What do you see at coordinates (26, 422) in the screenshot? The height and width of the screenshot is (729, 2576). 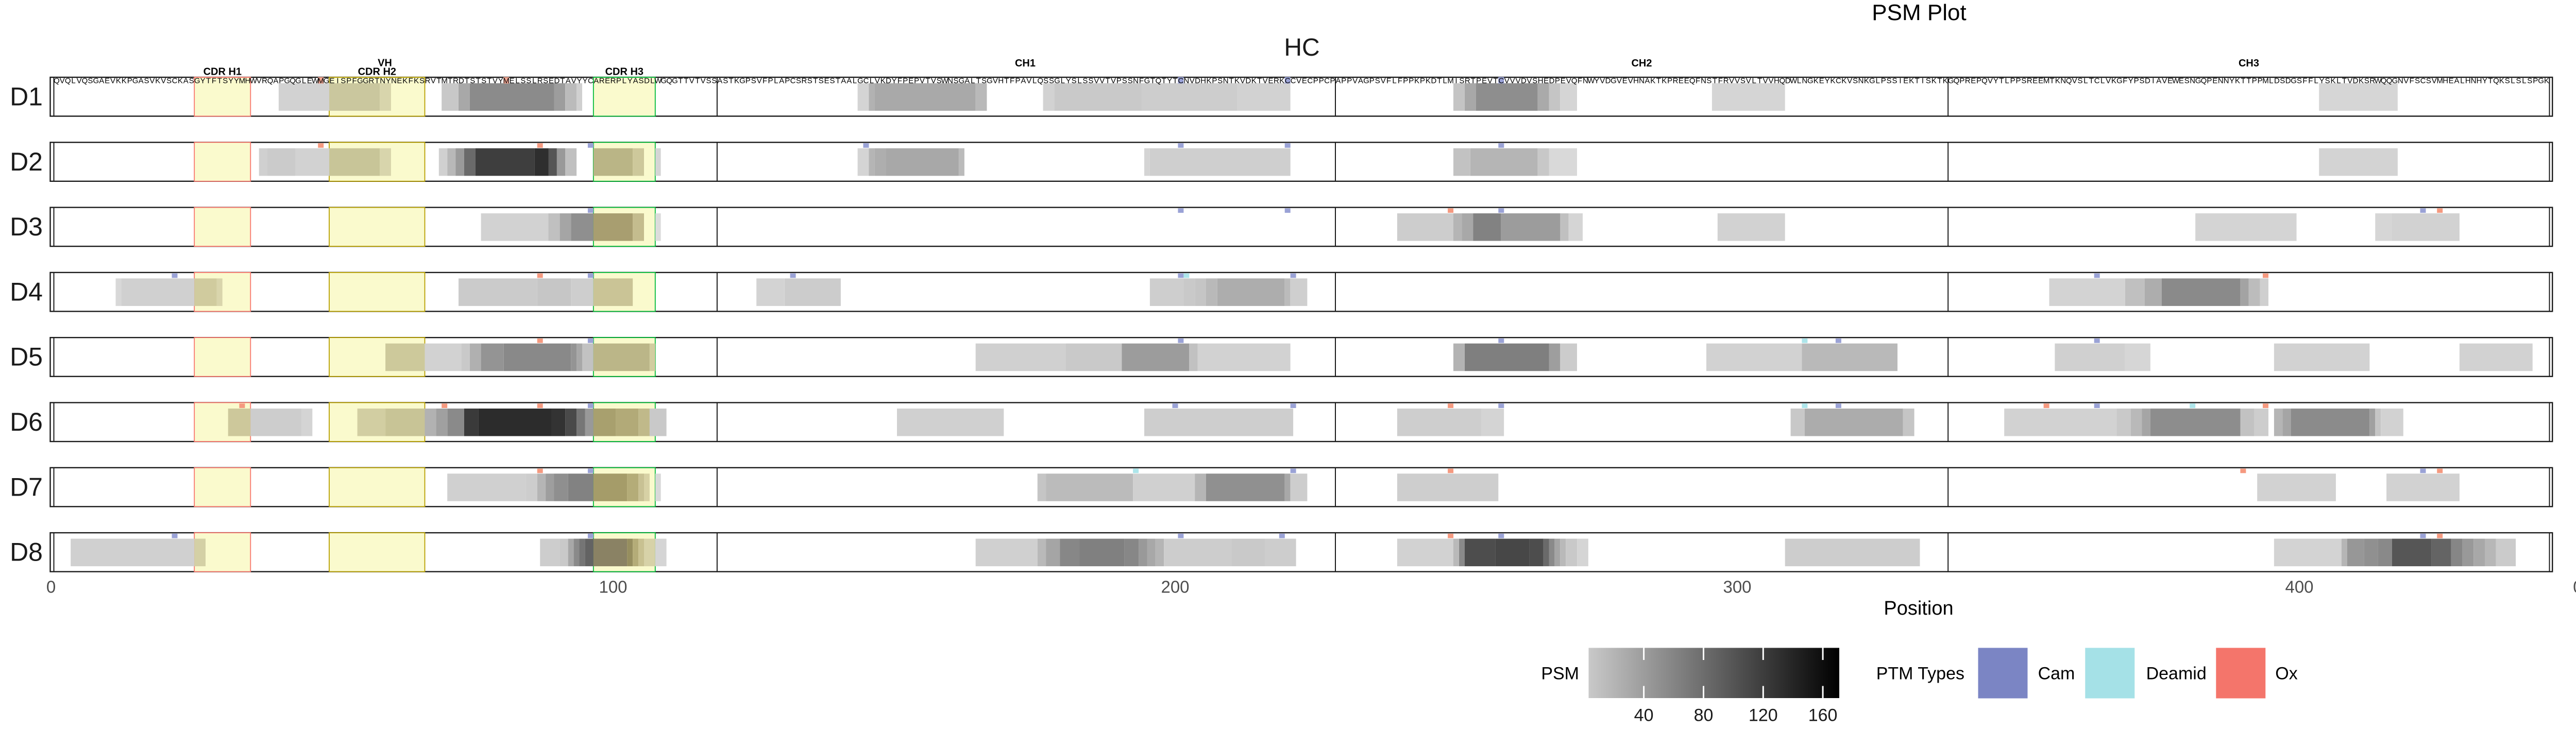 I see `svg-text: D6` at bounding box center [26, 422].